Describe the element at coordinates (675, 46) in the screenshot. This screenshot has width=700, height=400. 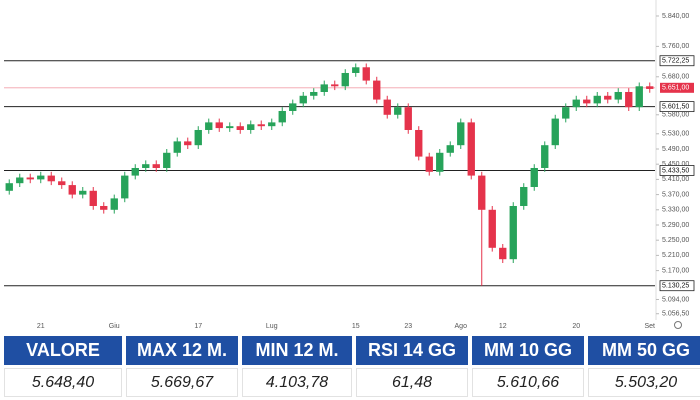
I see `y-tick-label: 5.760,00` at that location.